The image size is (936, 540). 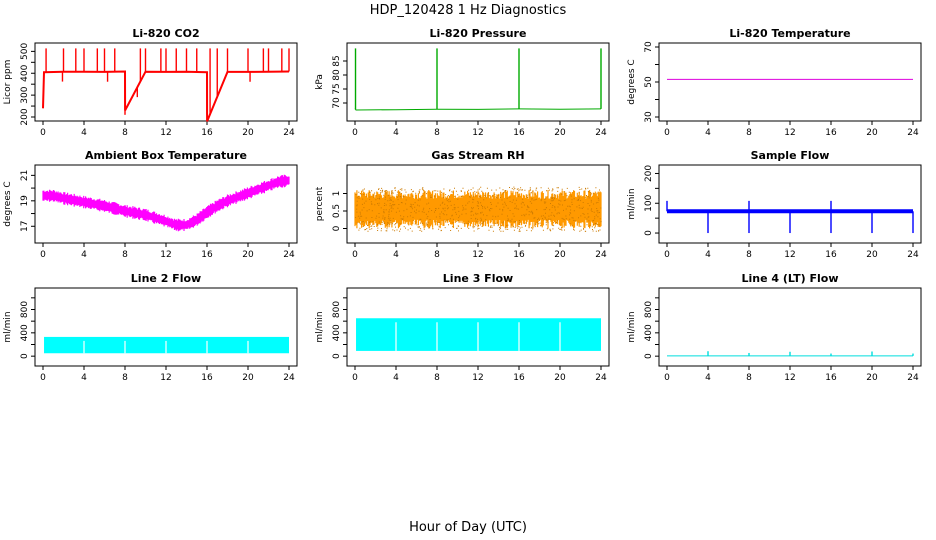 What do you see at coordinates (774, 204) in the screenshot?
I see `panel-6: Sample Flow ml/min 0 4 8 12 16 20 24 0 100 200` at bounding box center [774, 204].